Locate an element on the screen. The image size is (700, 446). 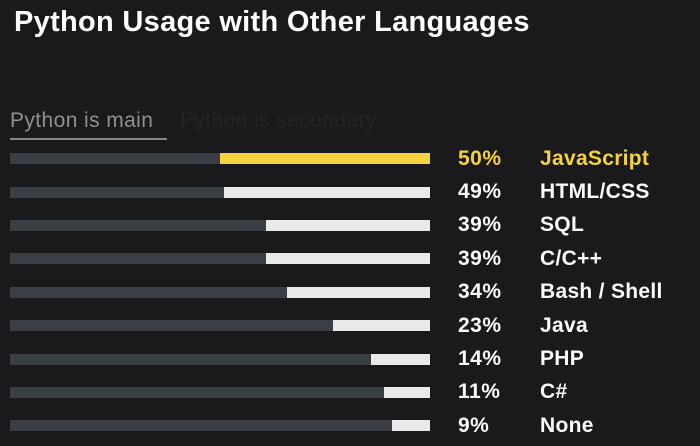
bar-label: SQL is located at coordinates (562, 225).